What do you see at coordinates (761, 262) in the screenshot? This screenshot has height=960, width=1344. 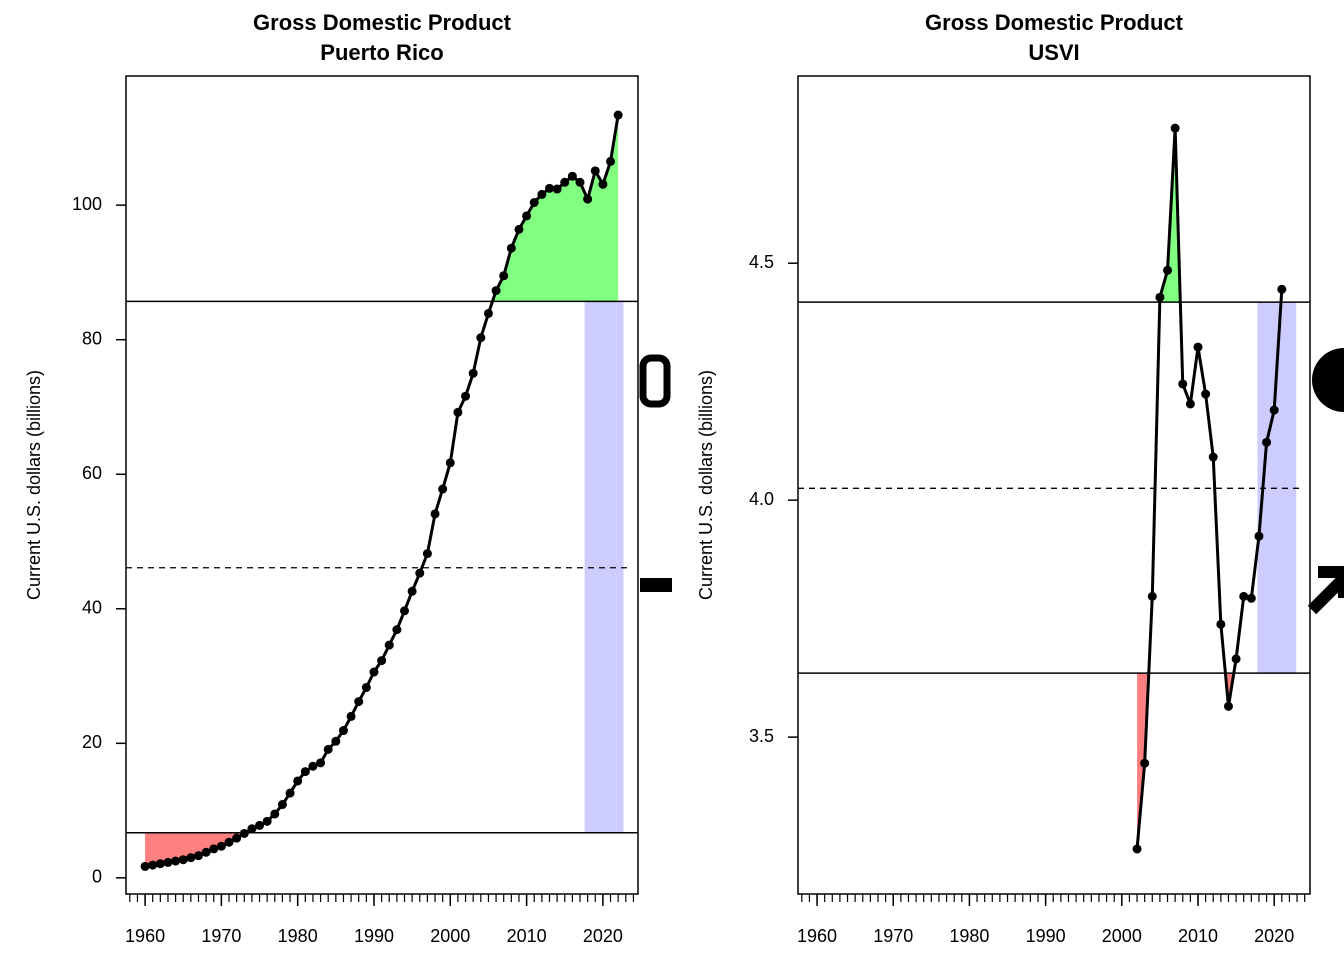 I see `y-tick-label: 4.5` at bounding box center [761, 262].